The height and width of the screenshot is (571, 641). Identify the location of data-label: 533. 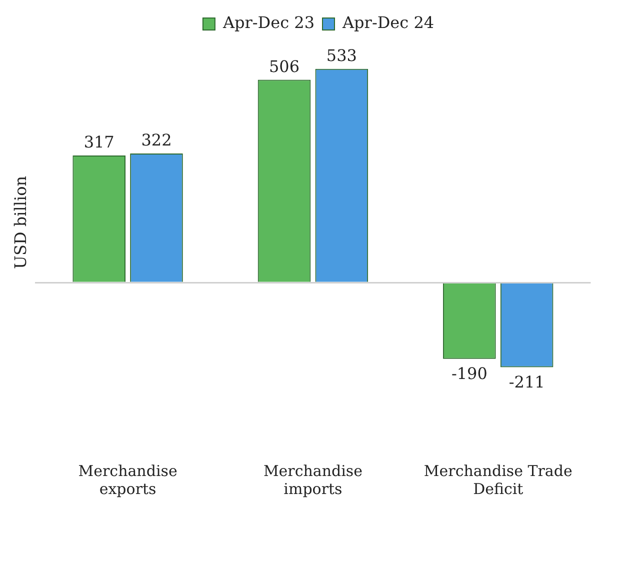
(341, 56).